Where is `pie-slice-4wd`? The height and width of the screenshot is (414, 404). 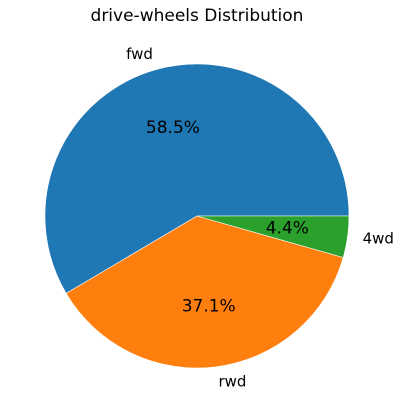
pie-slice-4wd is located at coordinates (273, 236).